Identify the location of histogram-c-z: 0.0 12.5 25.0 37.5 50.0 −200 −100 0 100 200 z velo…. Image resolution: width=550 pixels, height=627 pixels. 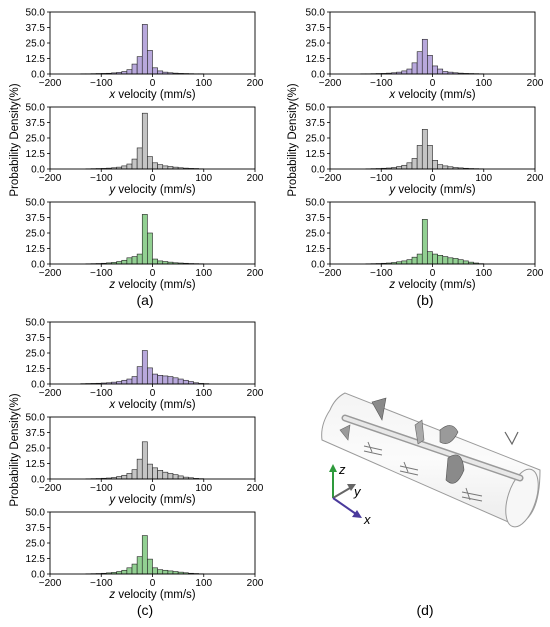
(145, 555).